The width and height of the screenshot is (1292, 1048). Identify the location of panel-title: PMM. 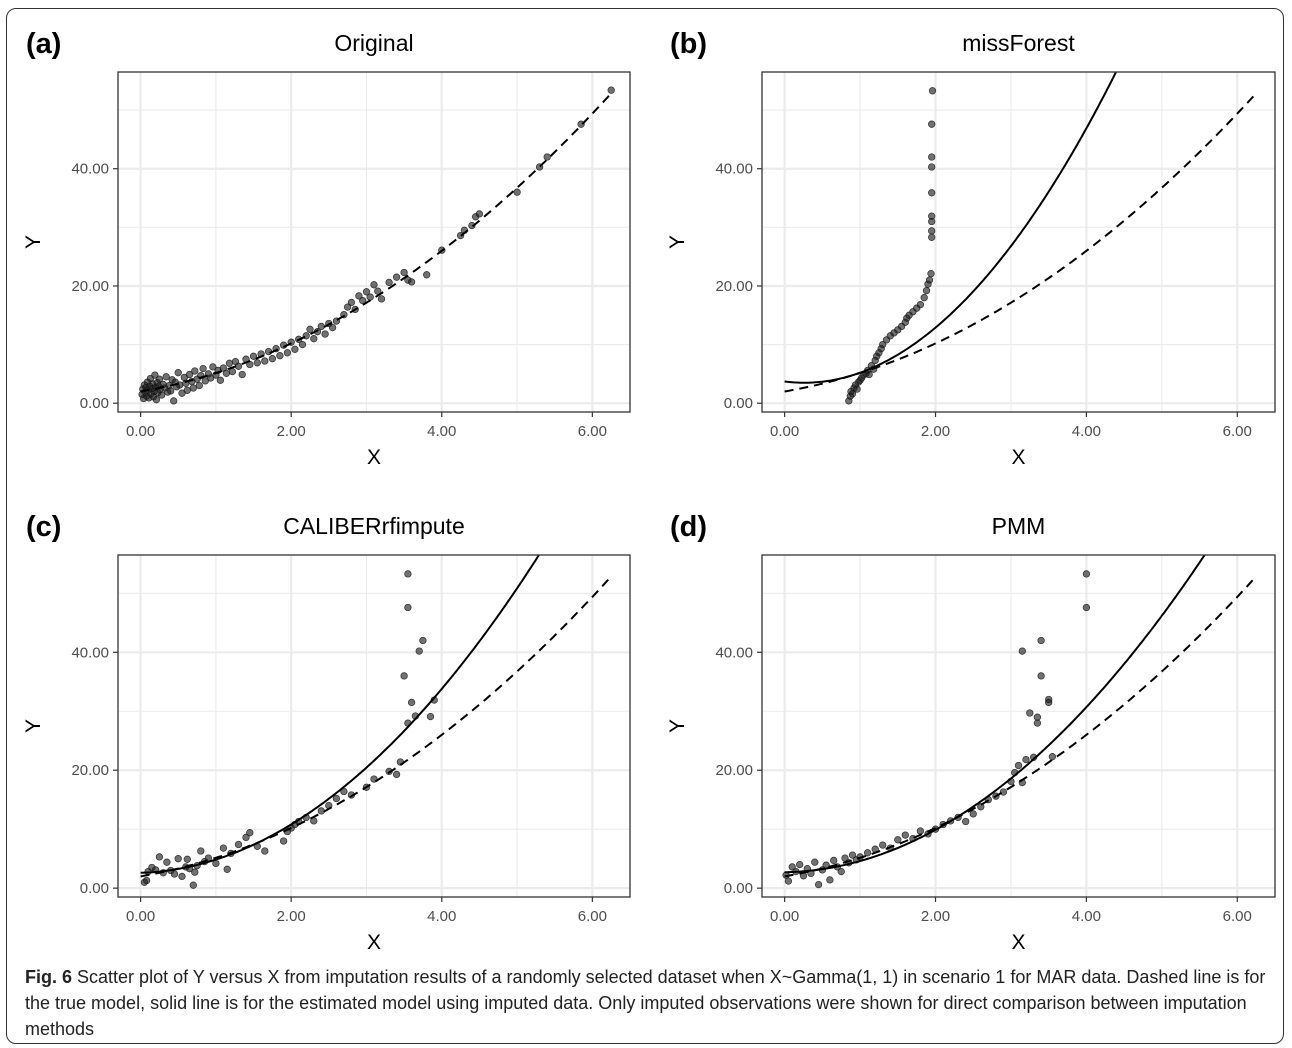
(1019, 526).